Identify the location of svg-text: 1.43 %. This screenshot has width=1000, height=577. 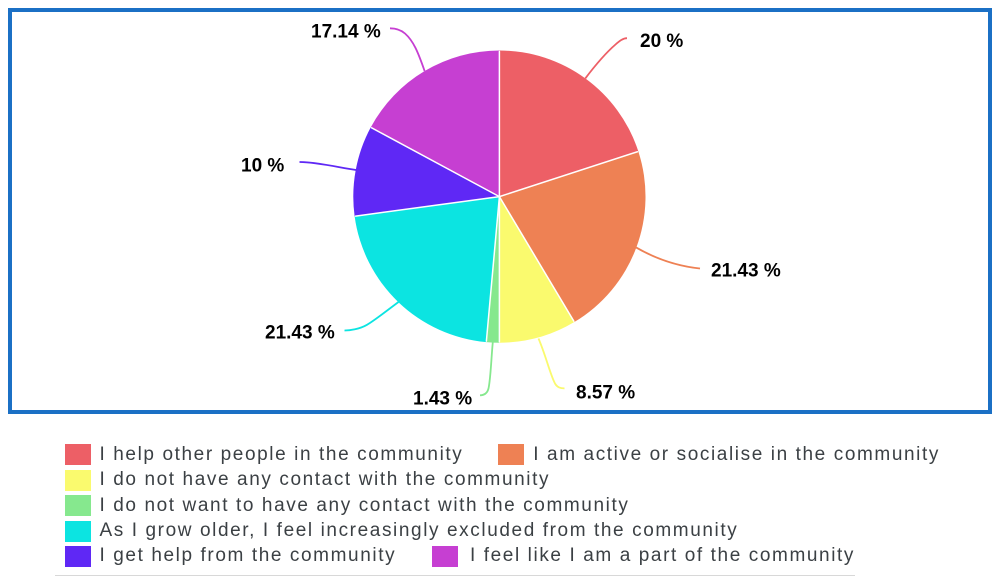
(442, 399).